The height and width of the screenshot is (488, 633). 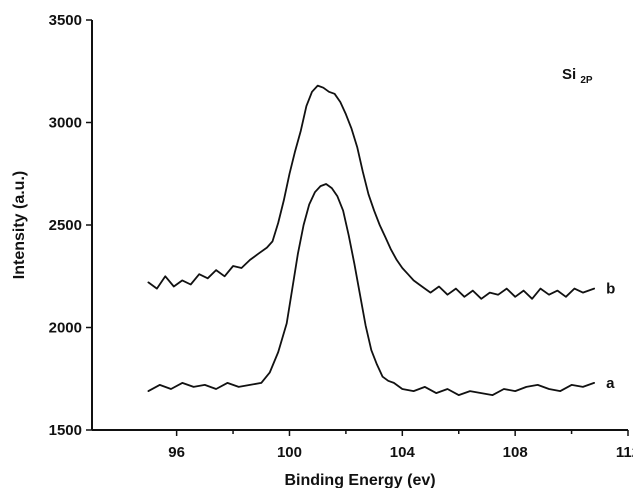 I want to click on x-tick-label: 104, so click(x=403, y=452).